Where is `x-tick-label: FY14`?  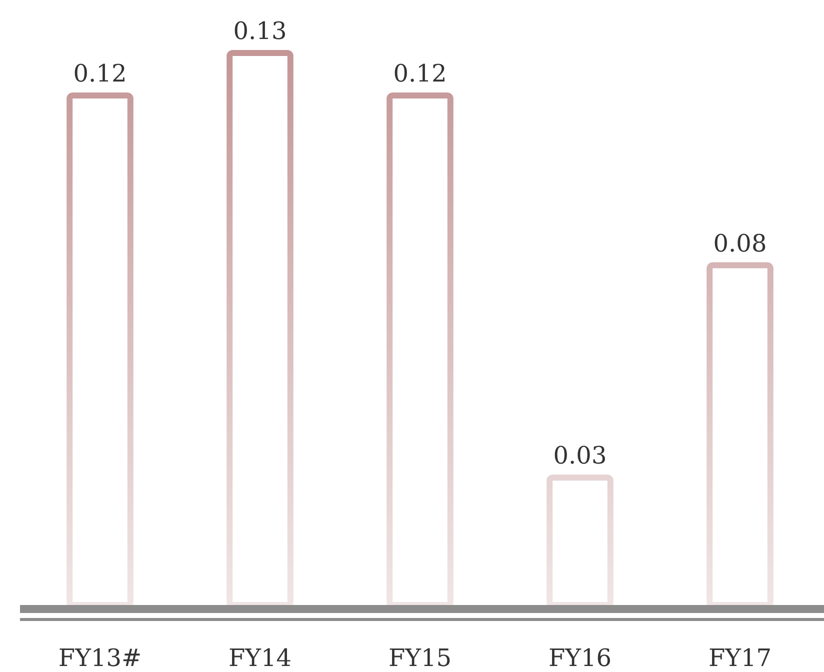
x-tick-label: FY14 is located at coordinates (260, 658).